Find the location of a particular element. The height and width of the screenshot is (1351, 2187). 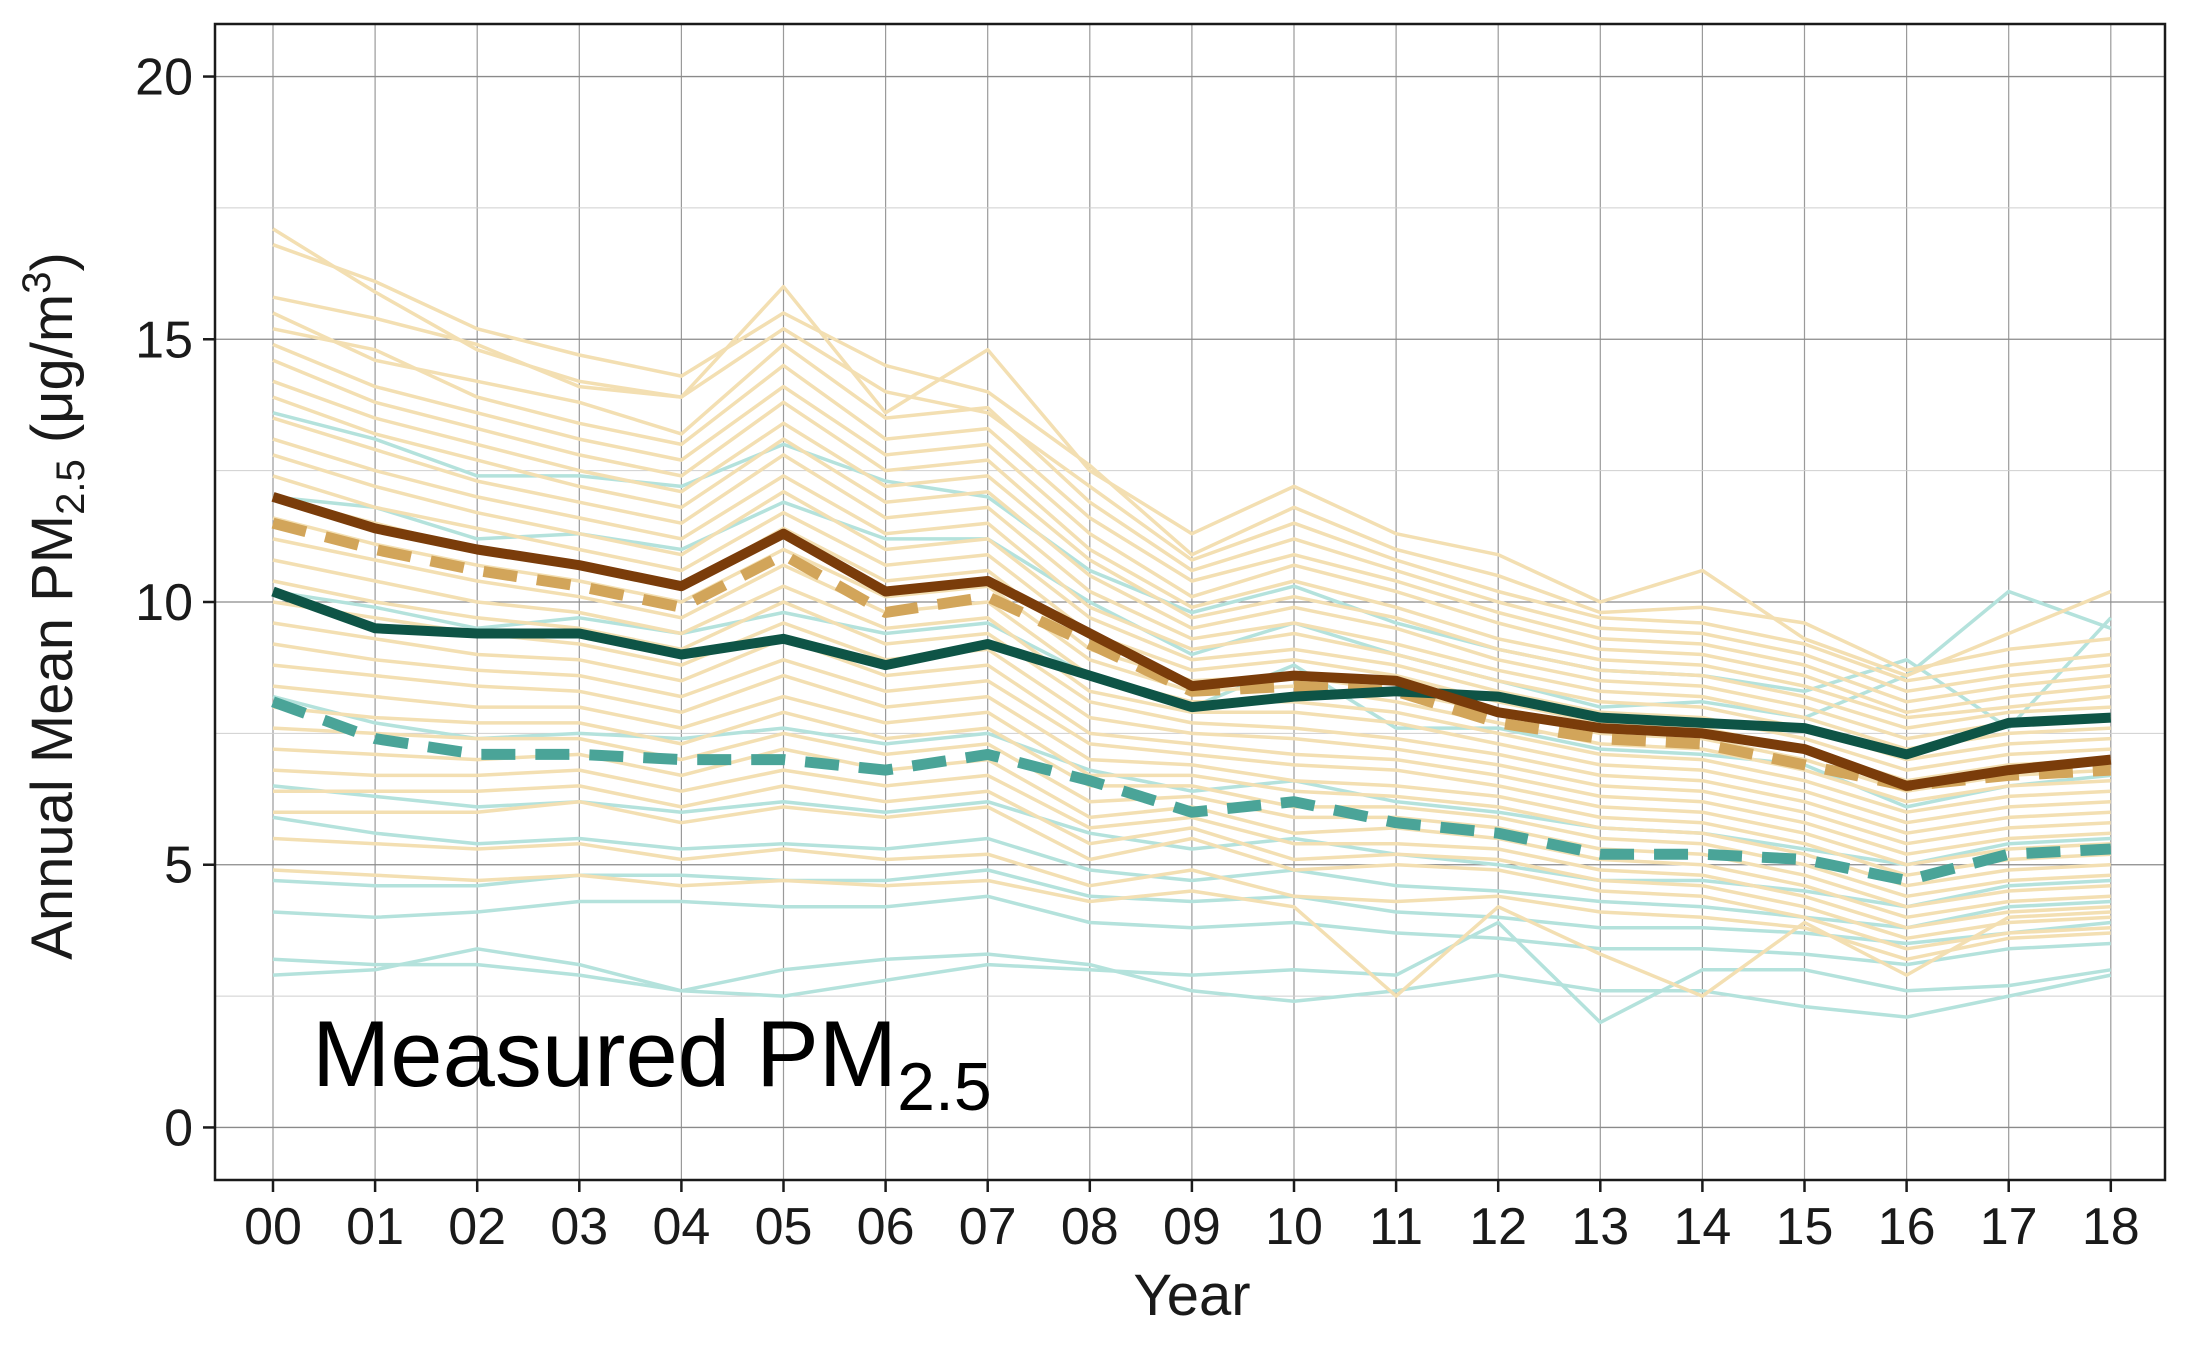

series-line-dark-teal-solid is located at coordinates (1191, 673).